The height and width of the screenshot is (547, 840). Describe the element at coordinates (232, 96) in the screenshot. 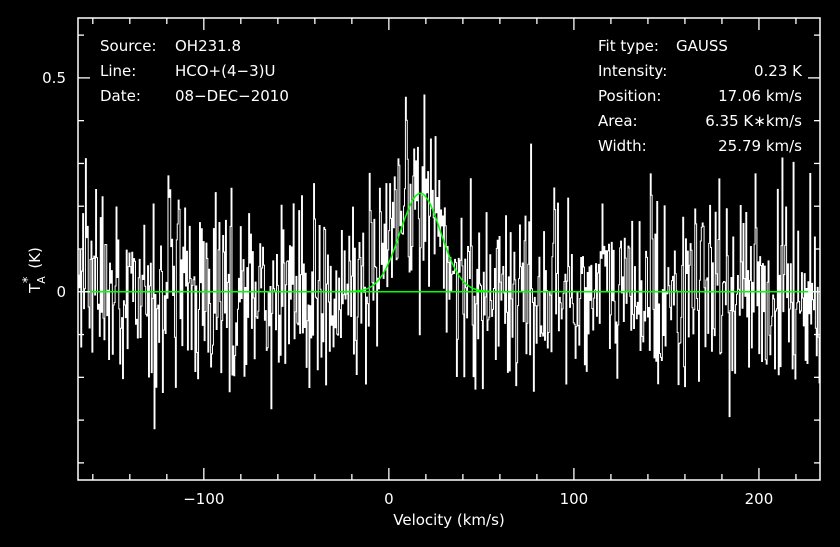

I see `info-left-value: 08−DEC−2010` at that location.